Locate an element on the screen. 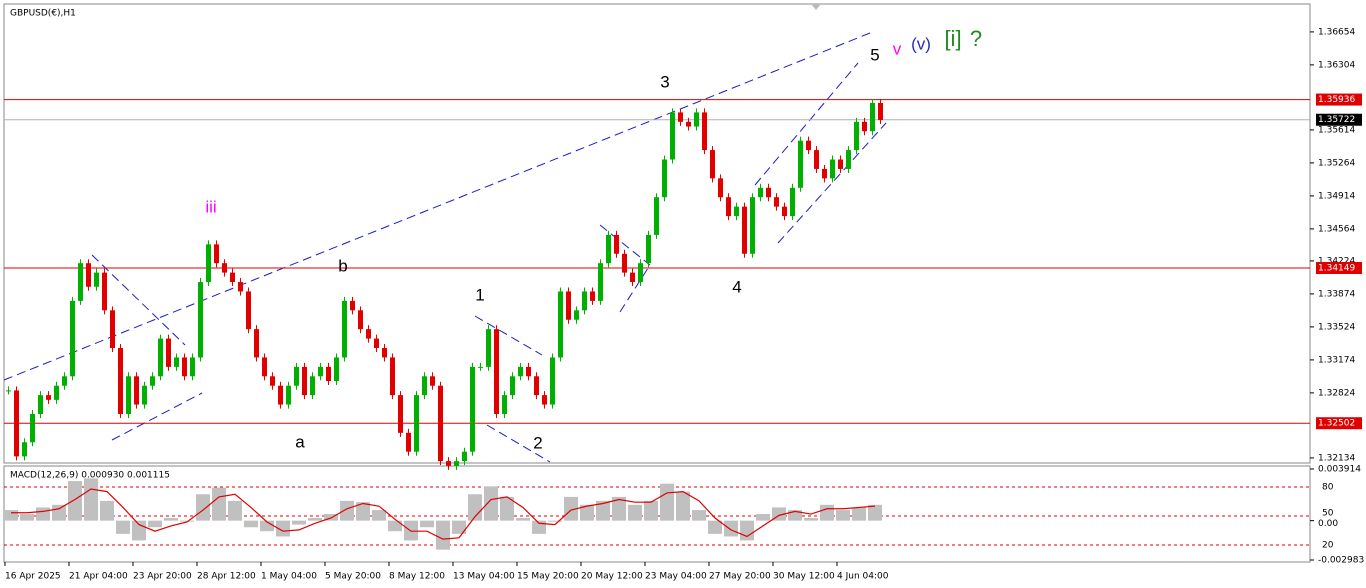 This screenshot has width=1366, height=588. y2-tick-label: 50 is located at coordinates (1328, 513).